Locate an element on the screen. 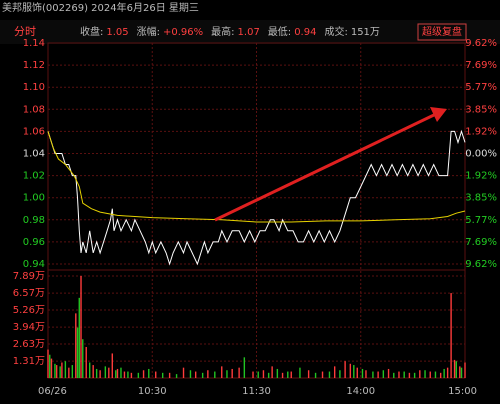 The image size is (500, 404). x-tick-label: 06/26 is located at coordinates (52, 391).